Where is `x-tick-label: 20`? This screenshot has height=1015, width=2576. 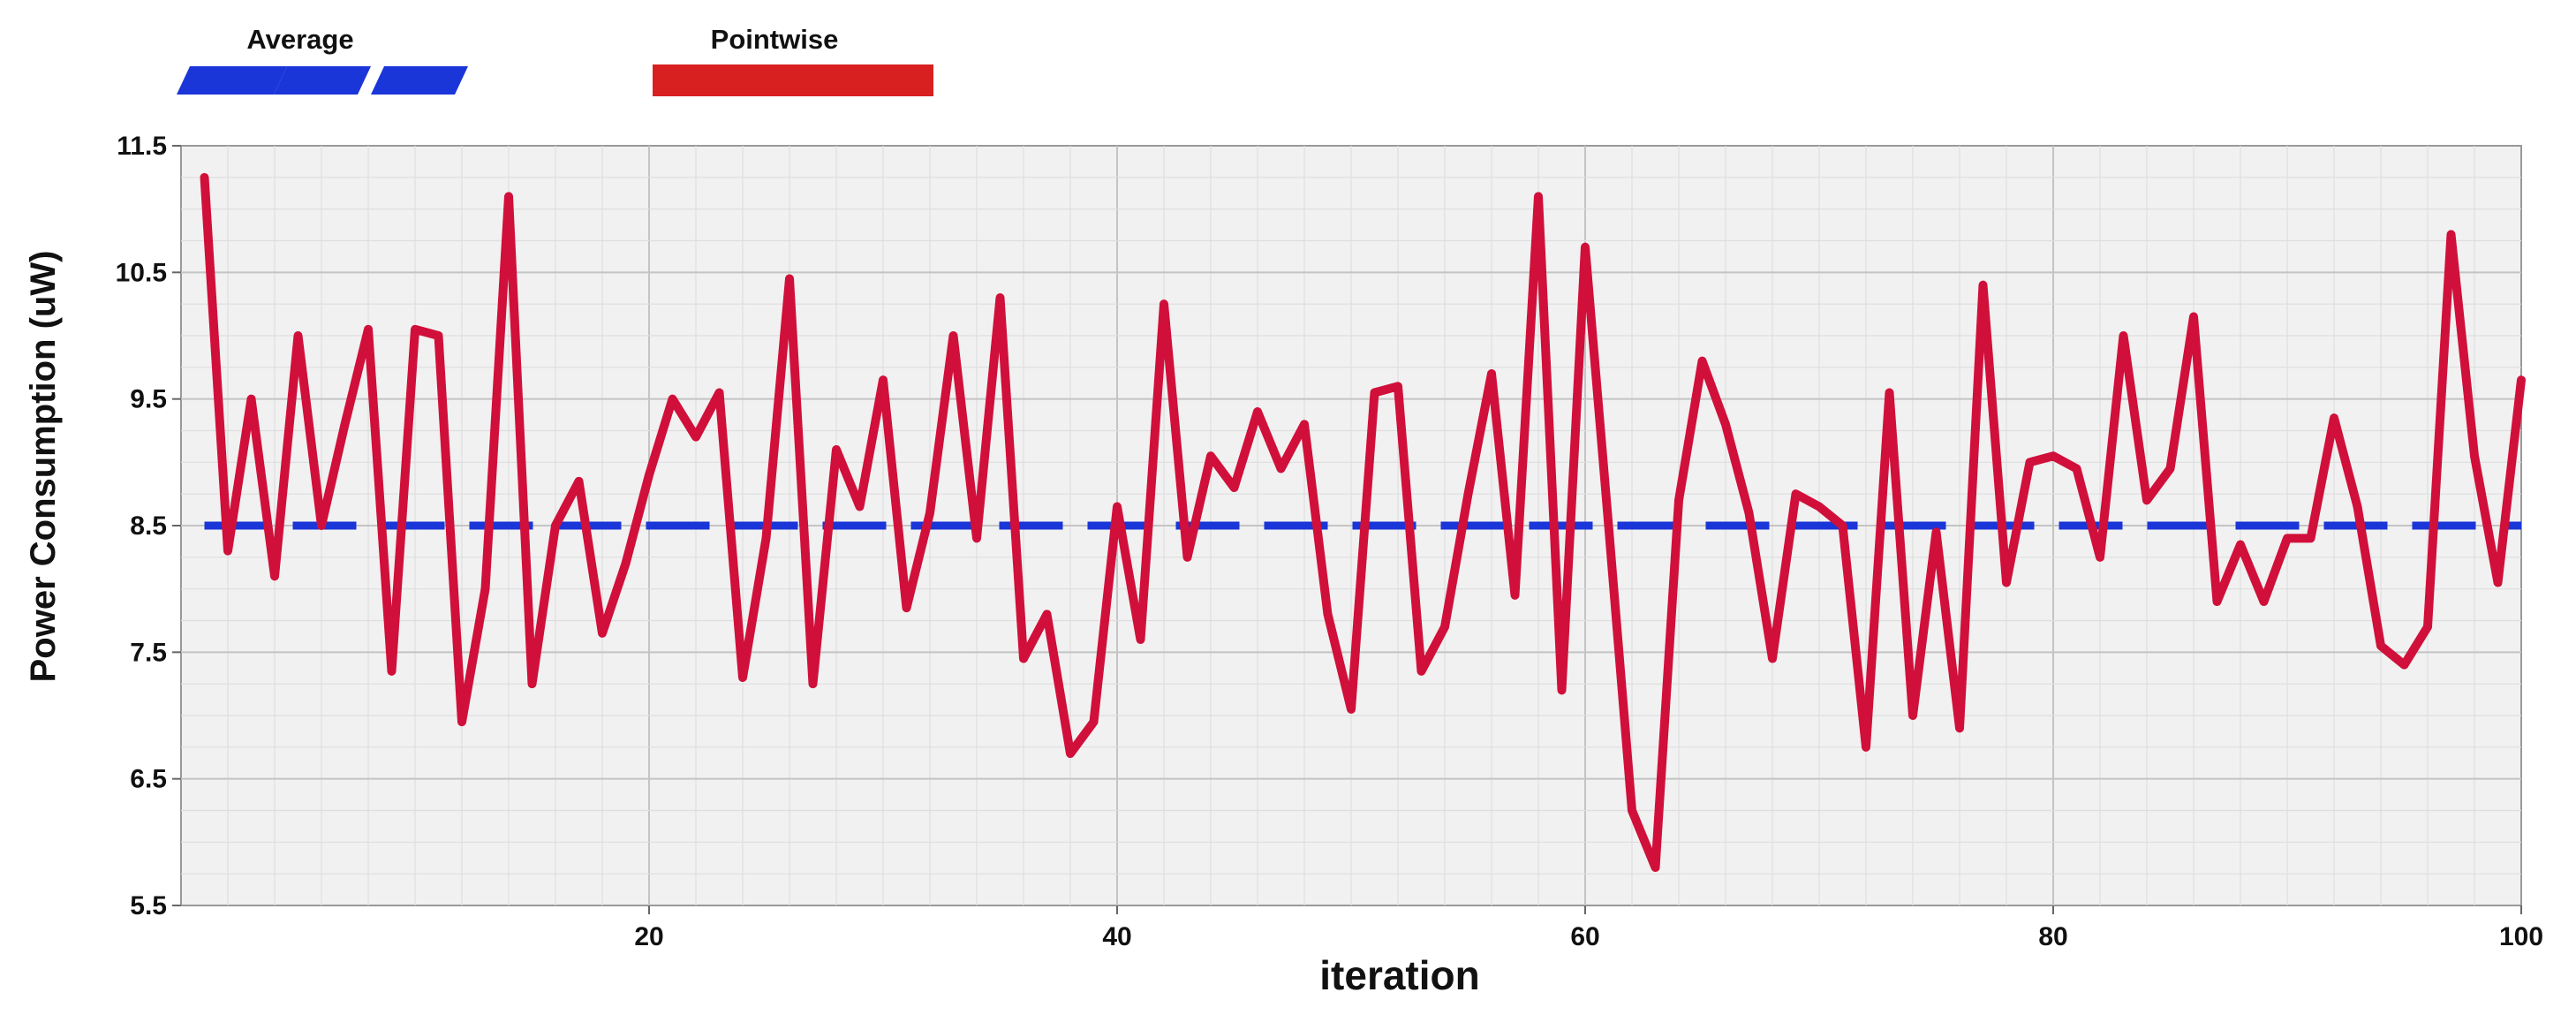 x-tick-label: 20 is located at coordinates (648, 937).